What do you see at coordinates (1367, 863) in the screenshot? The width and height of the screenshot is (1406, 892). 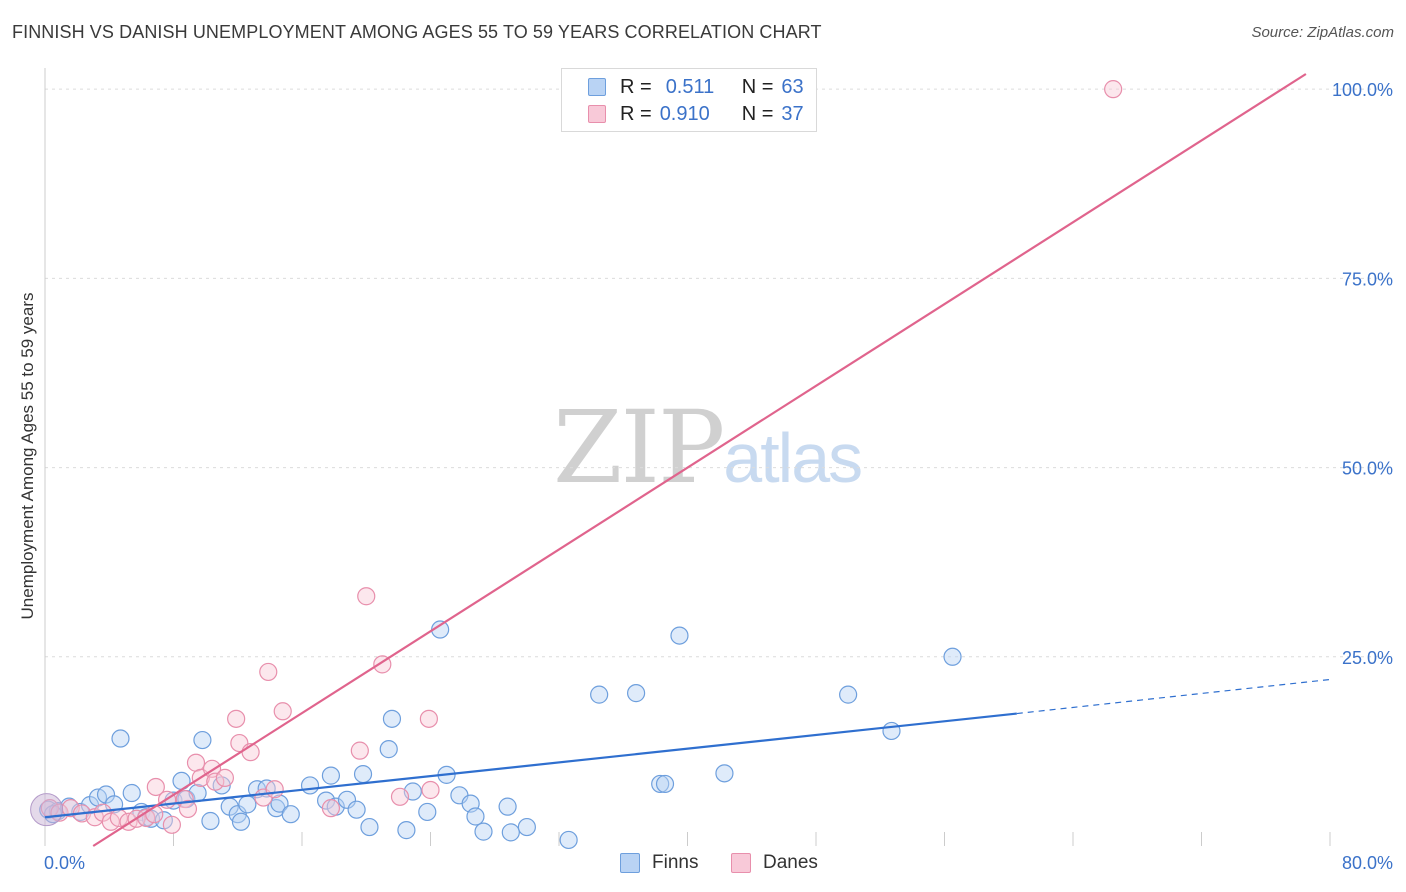 I see `x-tick-label-max: 80.0%` at bounding box center [1367, 863].